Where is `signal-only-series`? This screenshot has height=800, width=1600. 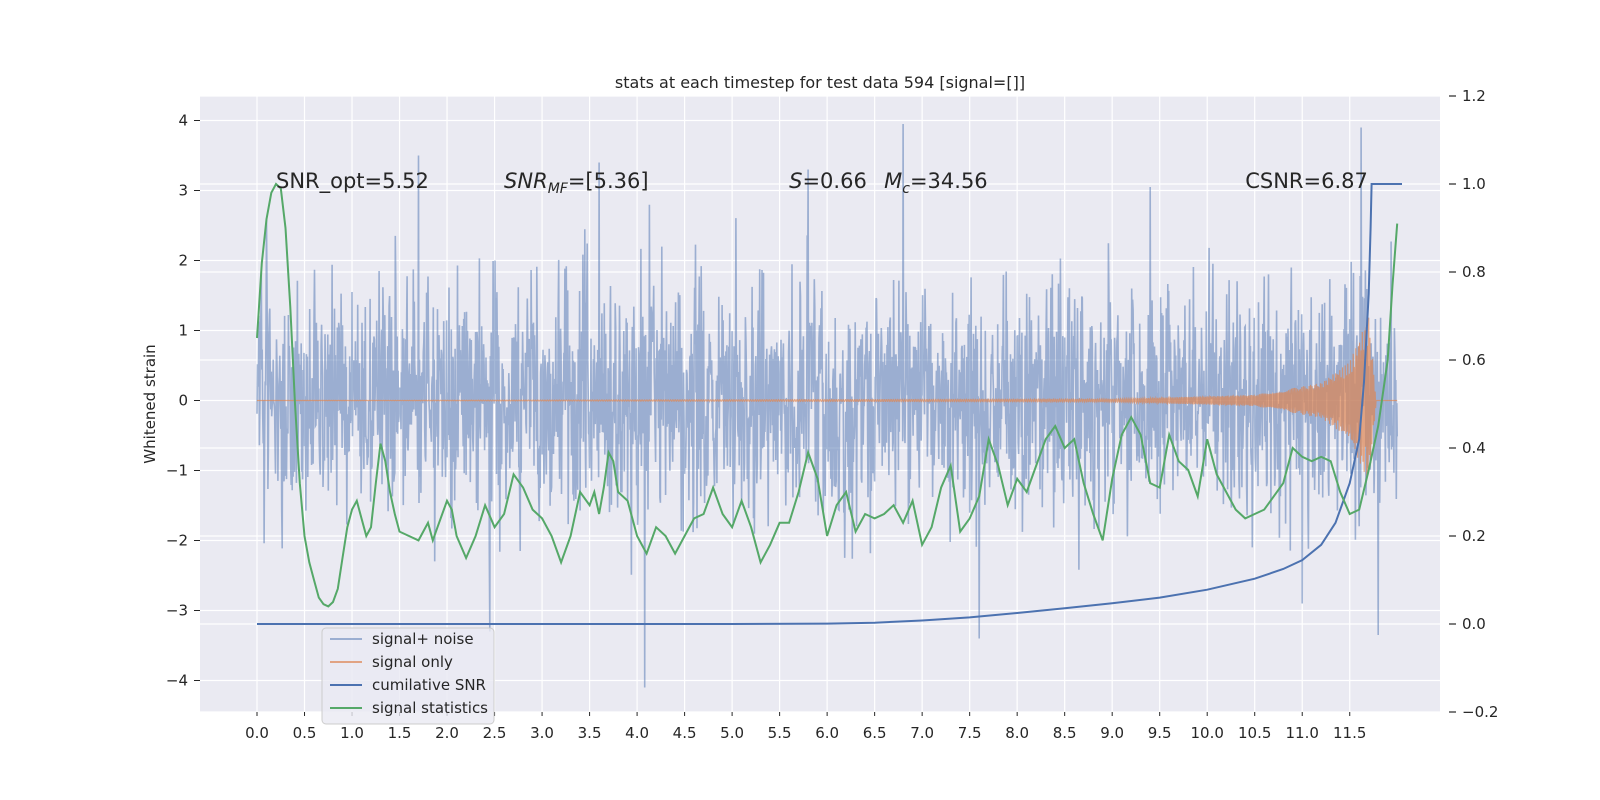
signal-only-series is located at coordinates (827, 397).